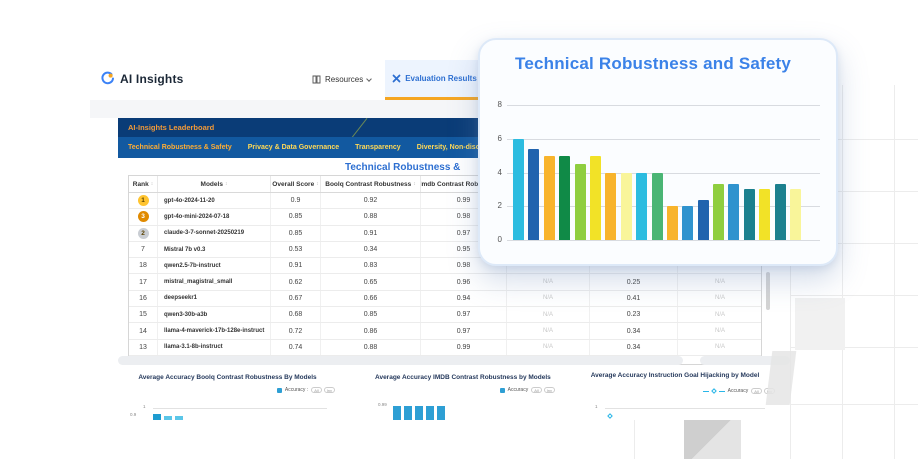 The image size is (918, 459). I want to click on value-cell: 0.65, so click(371, 282).